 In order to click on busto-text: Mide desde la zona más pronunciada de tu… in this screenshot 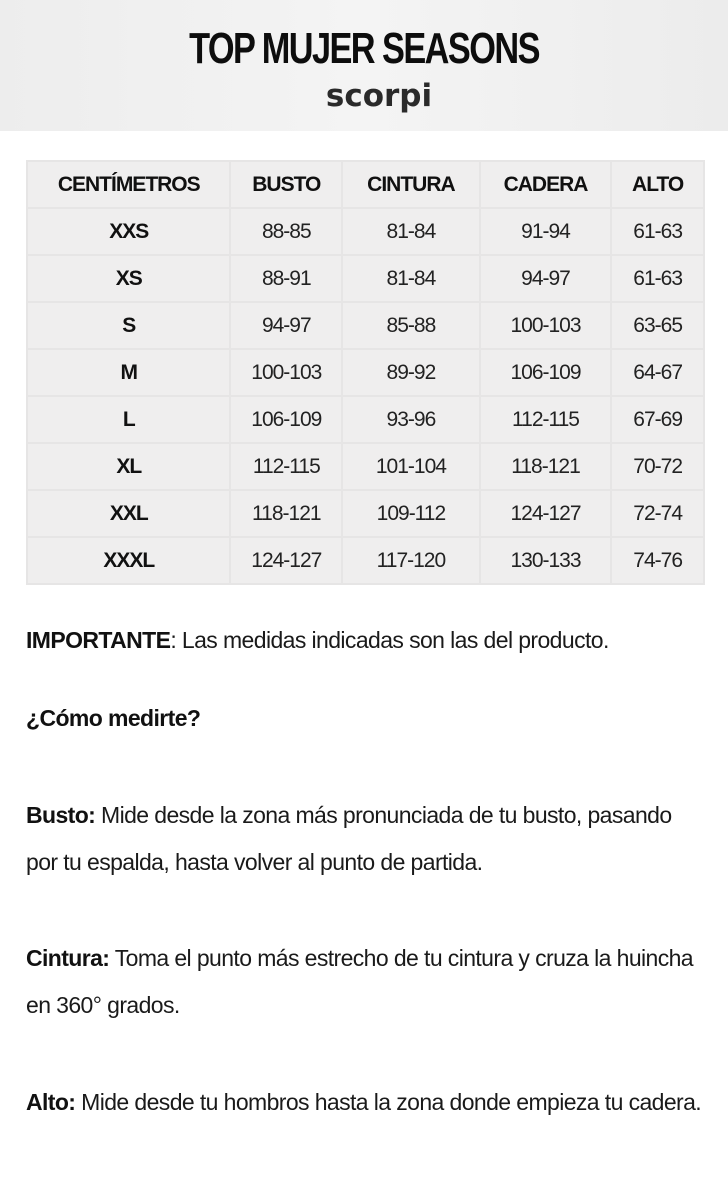, I will do `click(349, 838)`.